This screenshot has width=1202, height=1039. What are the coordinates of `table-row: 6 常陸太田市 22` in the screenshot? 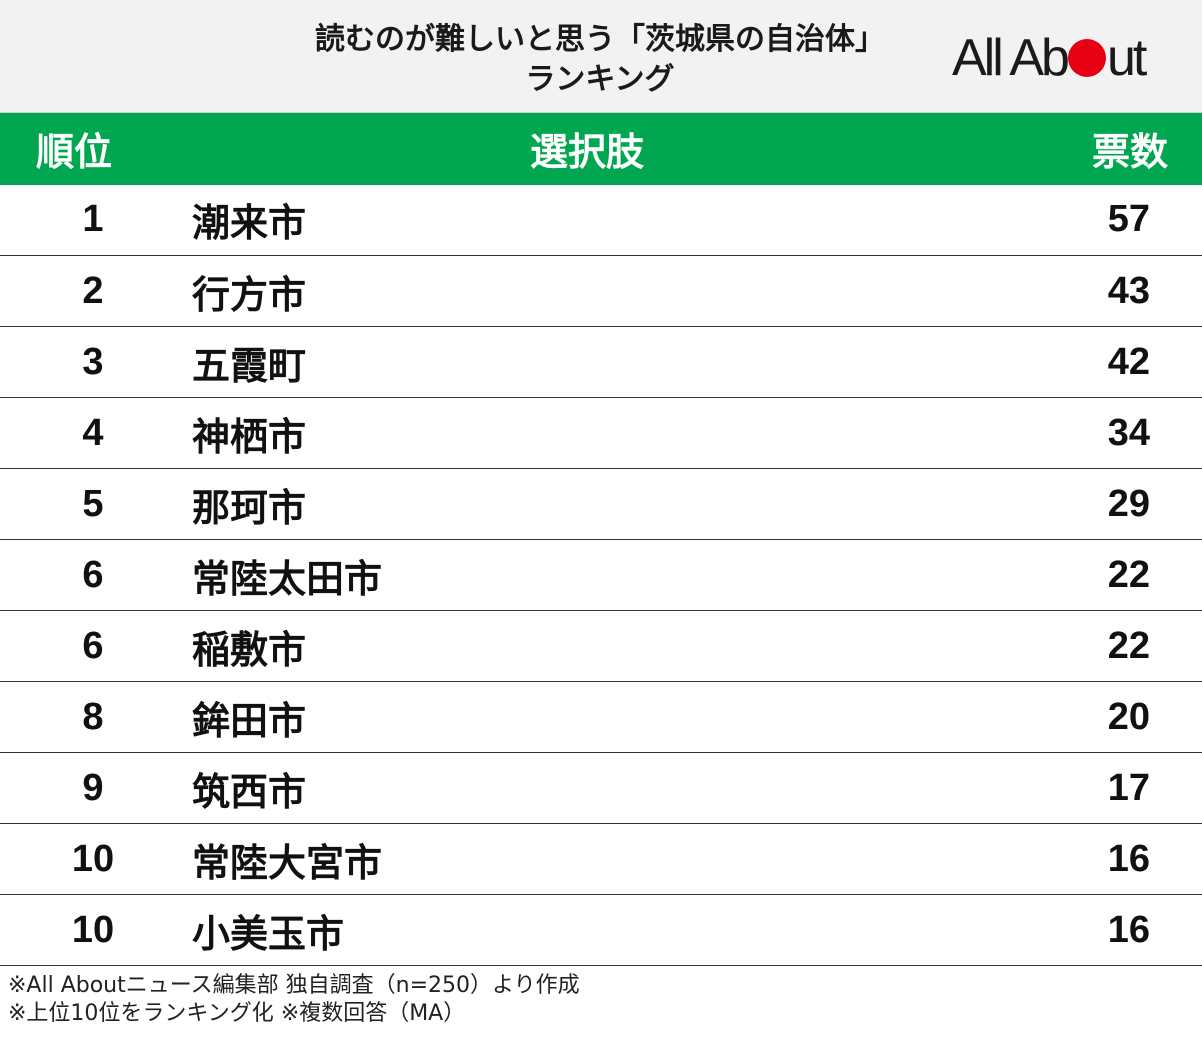 It's located at (601, 575).